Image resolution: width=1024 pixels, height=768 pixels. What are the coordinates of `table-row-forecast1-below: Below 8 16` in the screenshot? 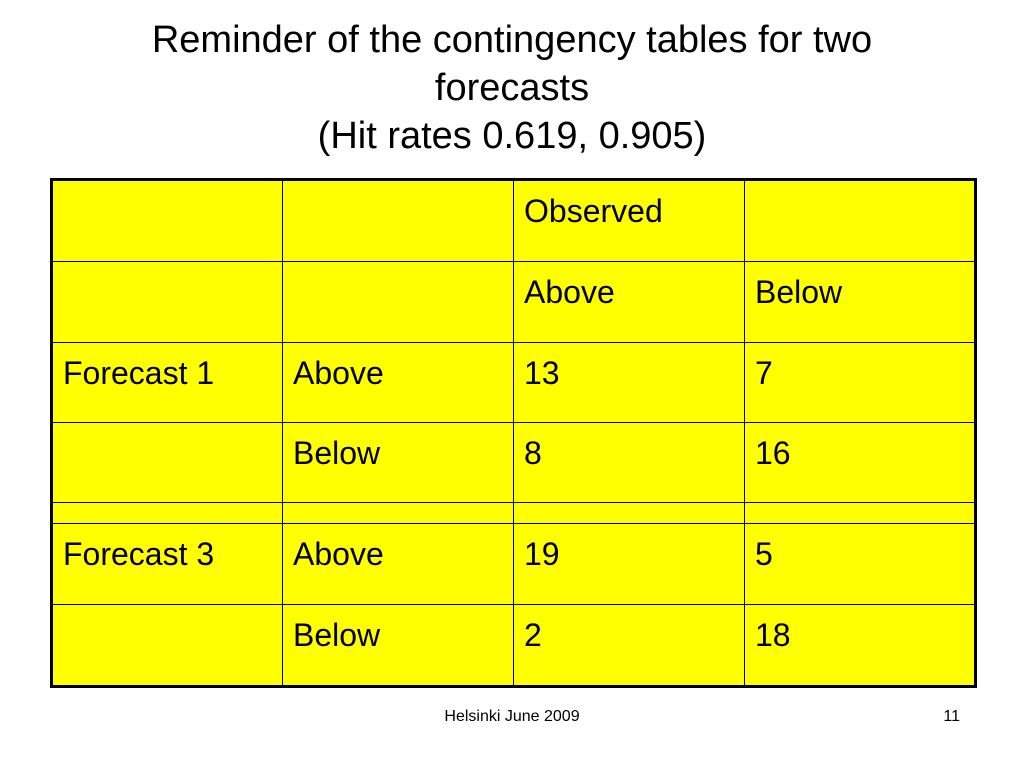 It's located at (513, 463).